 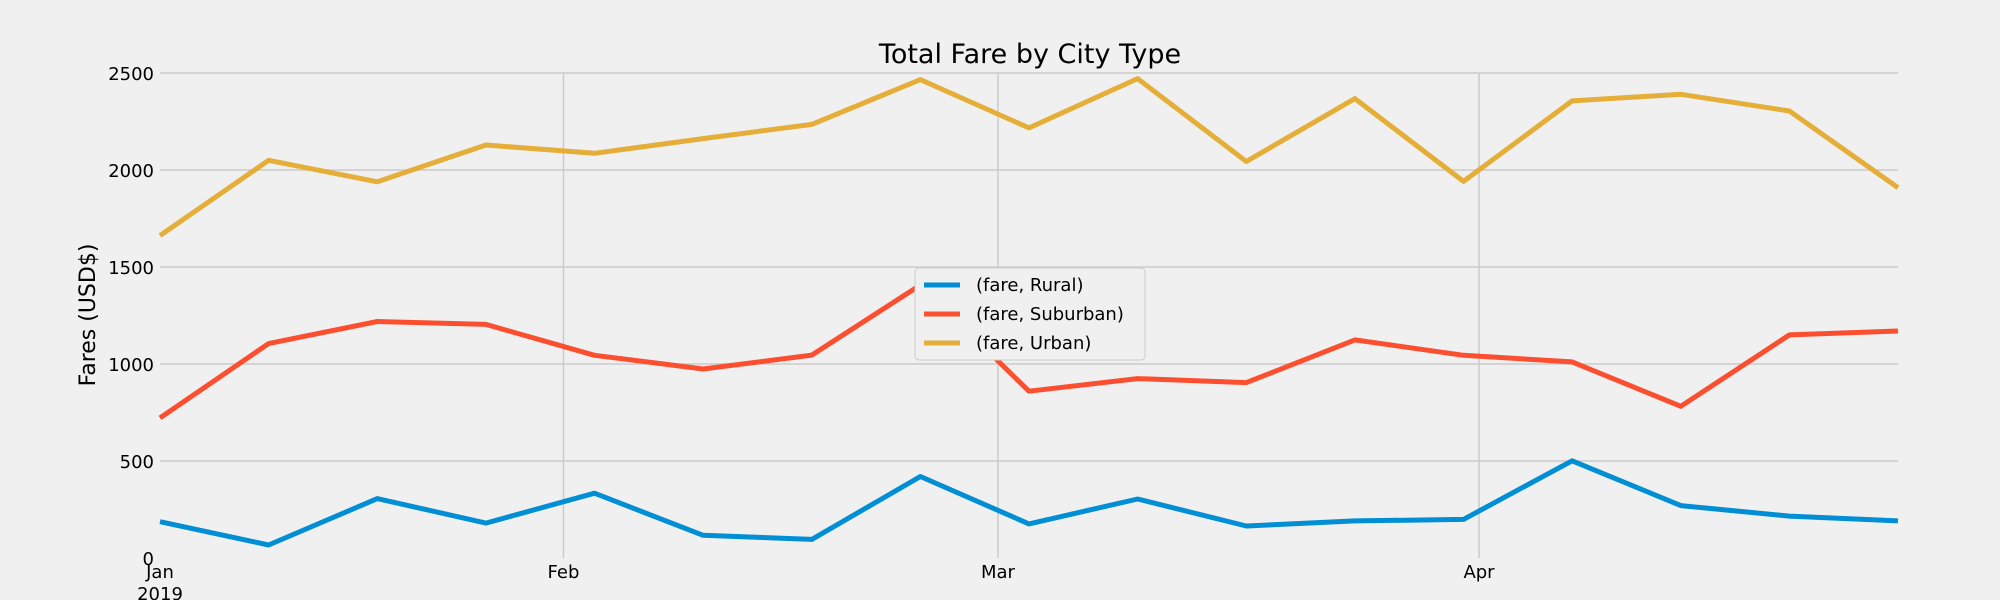 What do you see at coordinates (131, 268) in the screenshot?
I see `y-tick-label: 1500` at bounding box center [131, 268].